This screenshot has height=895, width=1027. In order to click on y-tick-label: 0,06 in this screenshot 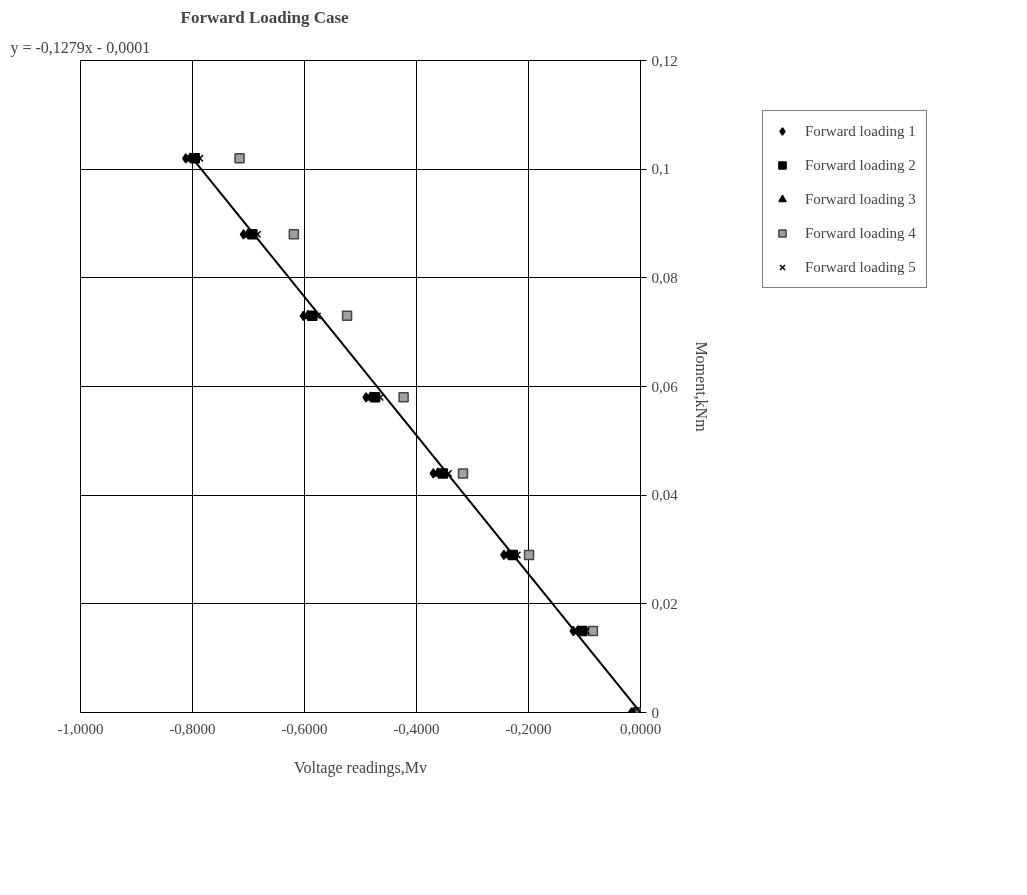, I will do `click(665, 386)`.